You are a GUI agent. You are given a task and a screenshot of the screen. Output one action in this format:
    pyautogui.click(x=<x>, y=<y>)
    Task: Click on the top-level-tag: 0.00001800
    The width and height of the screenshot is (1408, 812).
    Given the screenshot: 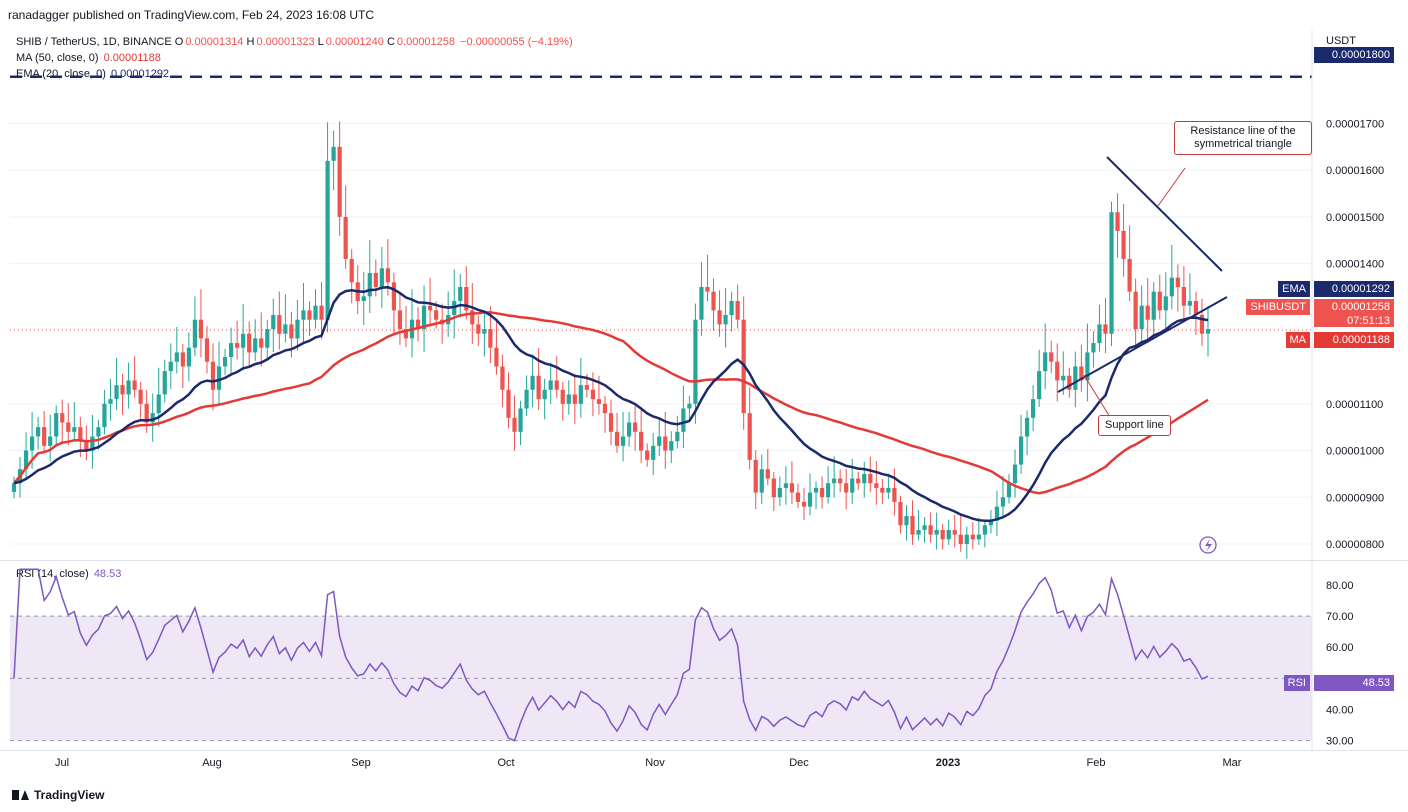 What is the action you would take?
    pyautogui.click(x=1354, y=55)
    